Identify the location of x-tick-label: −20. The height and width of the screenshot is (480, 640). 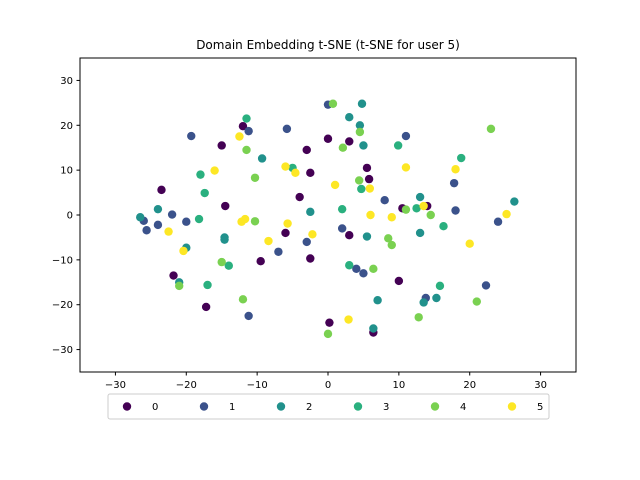
(186, 385).